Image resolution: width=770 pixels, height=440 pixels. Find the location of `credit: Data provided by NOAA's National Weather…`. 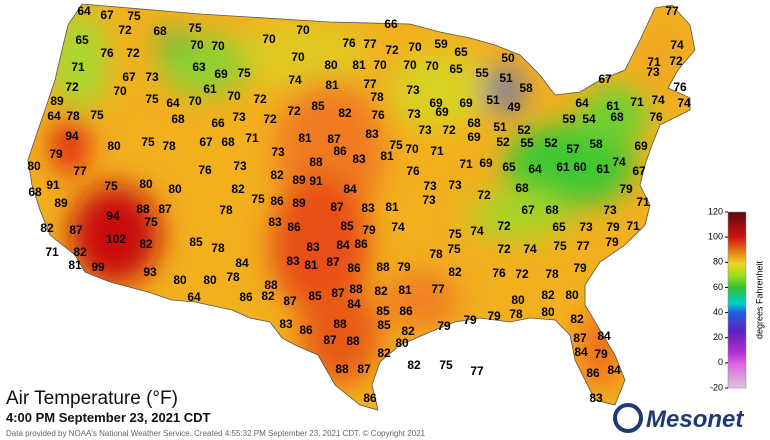

credit: Data provided by NOAA's National Weather… is located at coordinates (216, 433).